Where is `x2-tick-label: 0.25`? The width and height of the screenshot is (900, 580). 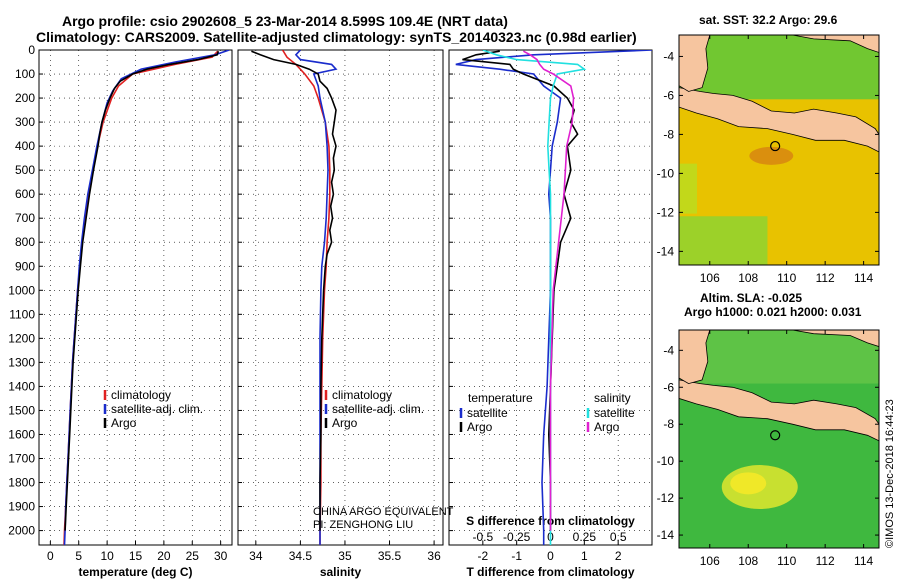 x2-tick-label: 0.25 is located at coordinates (585, 537).